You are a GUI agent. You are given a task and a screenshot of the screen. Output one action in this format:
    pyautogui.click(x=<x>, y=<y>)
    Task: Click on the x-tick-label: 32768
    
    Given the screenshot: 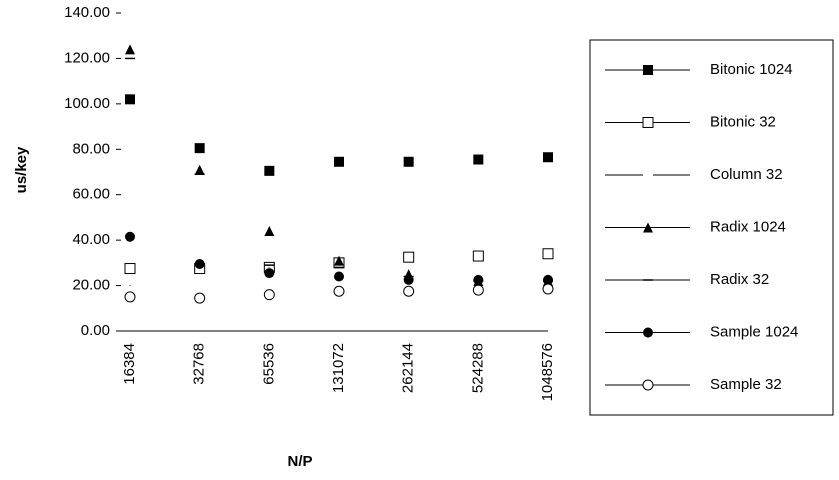 What is the action you would take?
    pyautogui.click(x=199, y=364)
    